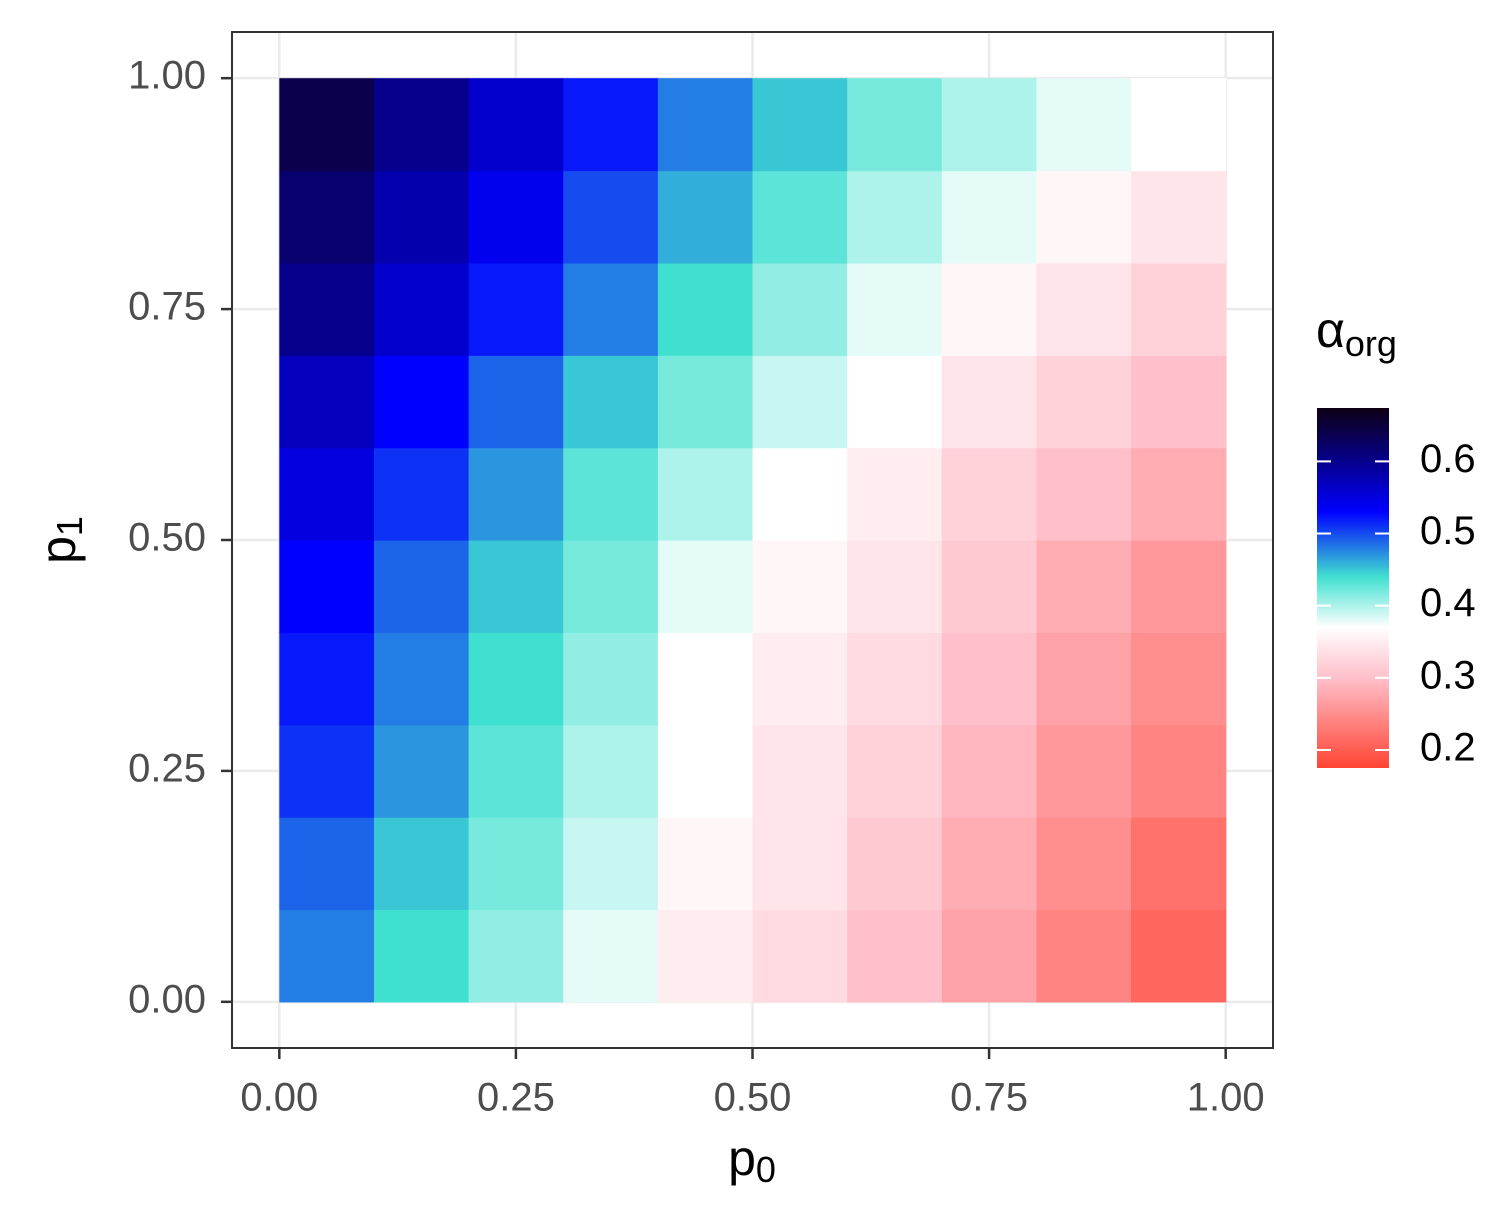 The width and height of the screenshot is (1500, 1230). What do you see at coordinates (742, 1158) in the screenshot?
I see `x-axis-title-base: p` at bounding box center [742, 1158].